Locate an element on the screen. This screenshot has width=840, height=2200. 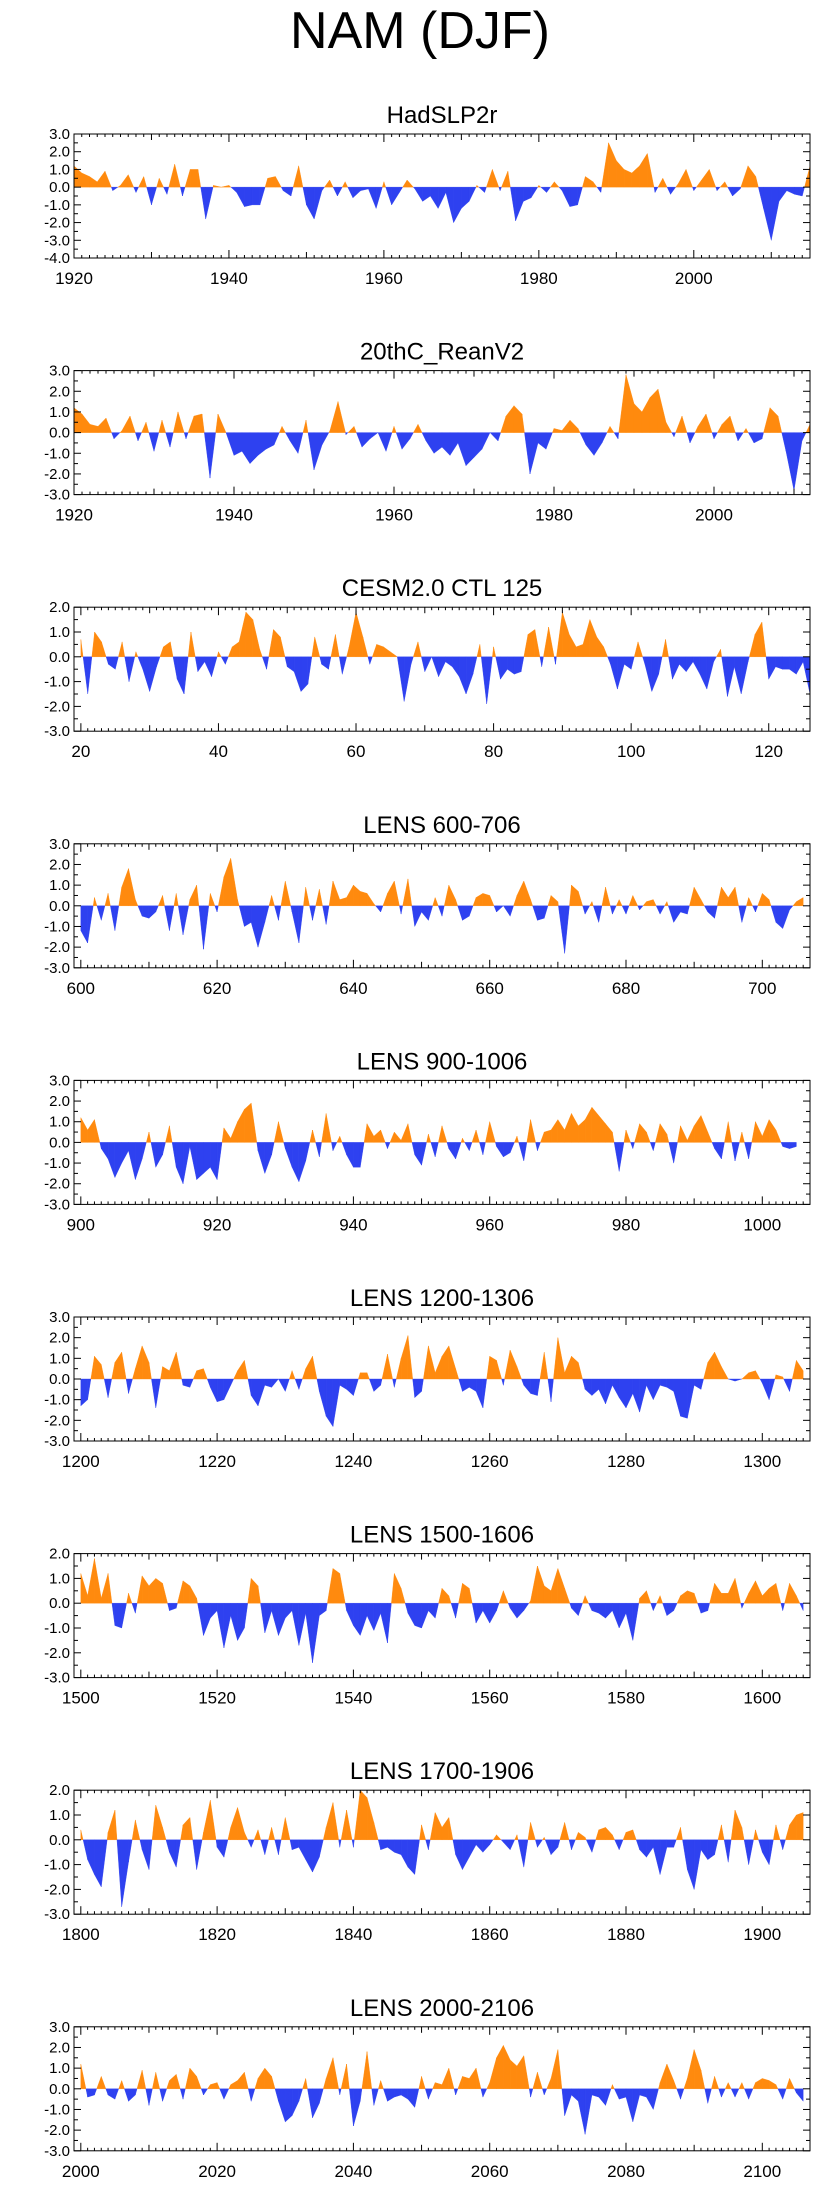
y-tick-label: -3.0 is located at coordinates (57, 731).